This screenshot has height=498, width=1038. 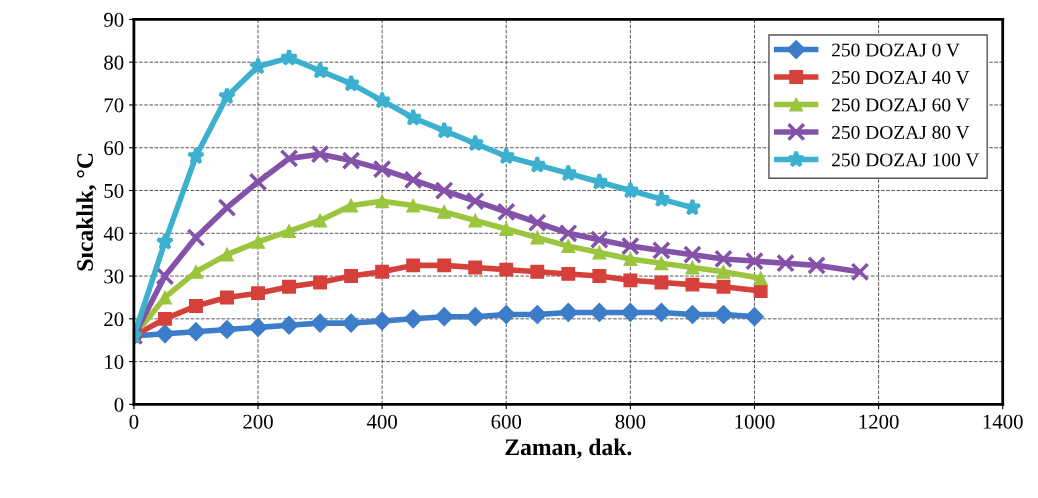 I want to click on x-tick-label: 600, so click(x=506, y=421).